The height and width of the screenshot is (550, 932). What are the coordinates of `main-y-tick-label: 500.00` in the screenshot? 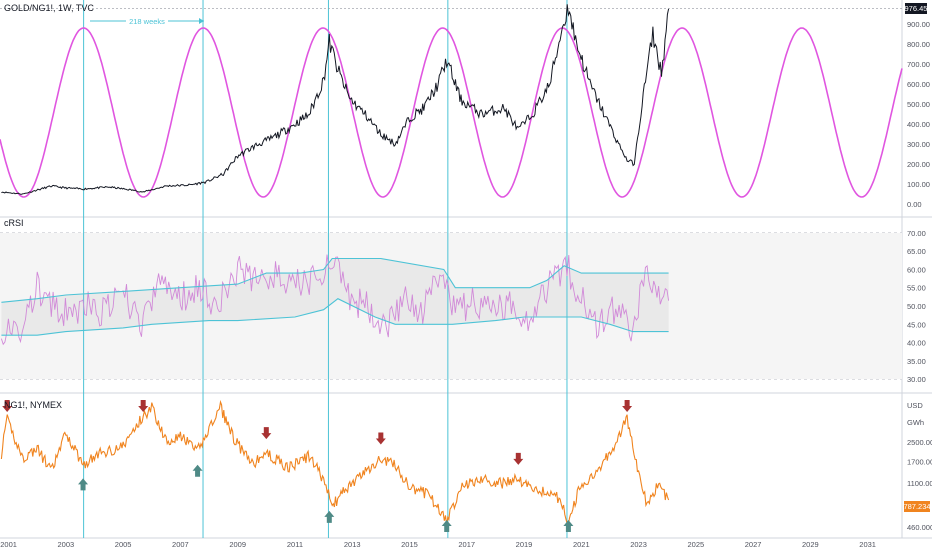 It's located at (918, 104).